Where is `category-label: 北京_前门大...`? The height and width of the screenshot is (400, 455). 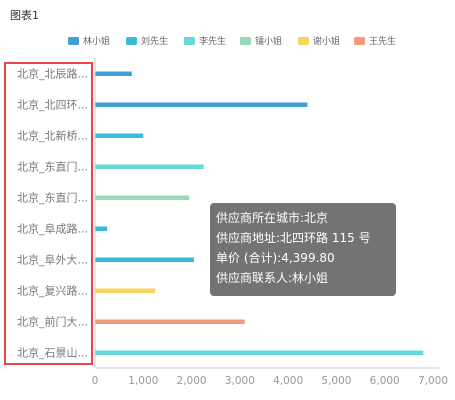
category-label: 北京_前门大... is located at coordinates (52, 322).